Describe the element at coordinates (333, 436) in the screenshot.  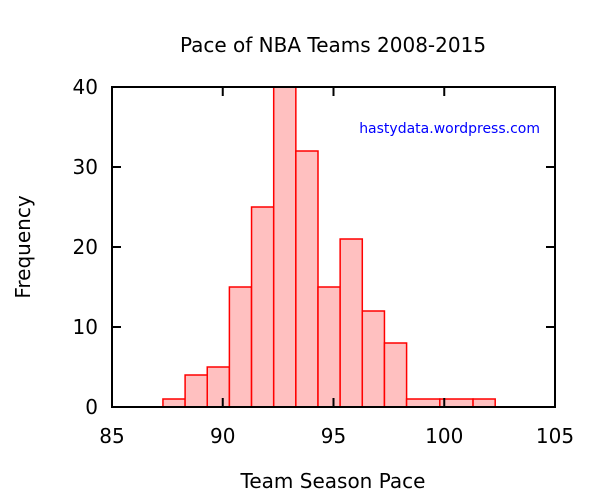
I see `x-tick-label: 95` at that location.